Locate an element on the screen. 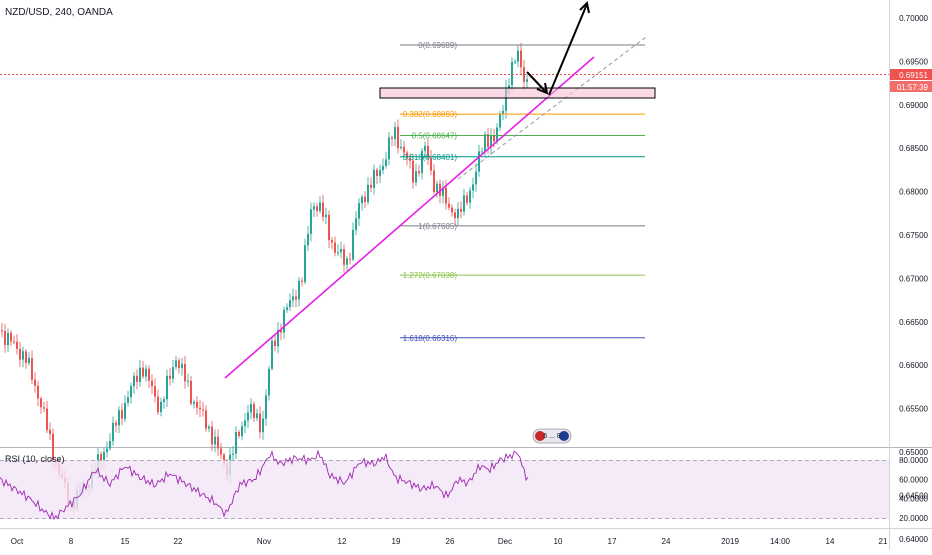 The width and height of the screenshot is (932, 555). time-tick-label: 10 is located at coordinates (558, 541).